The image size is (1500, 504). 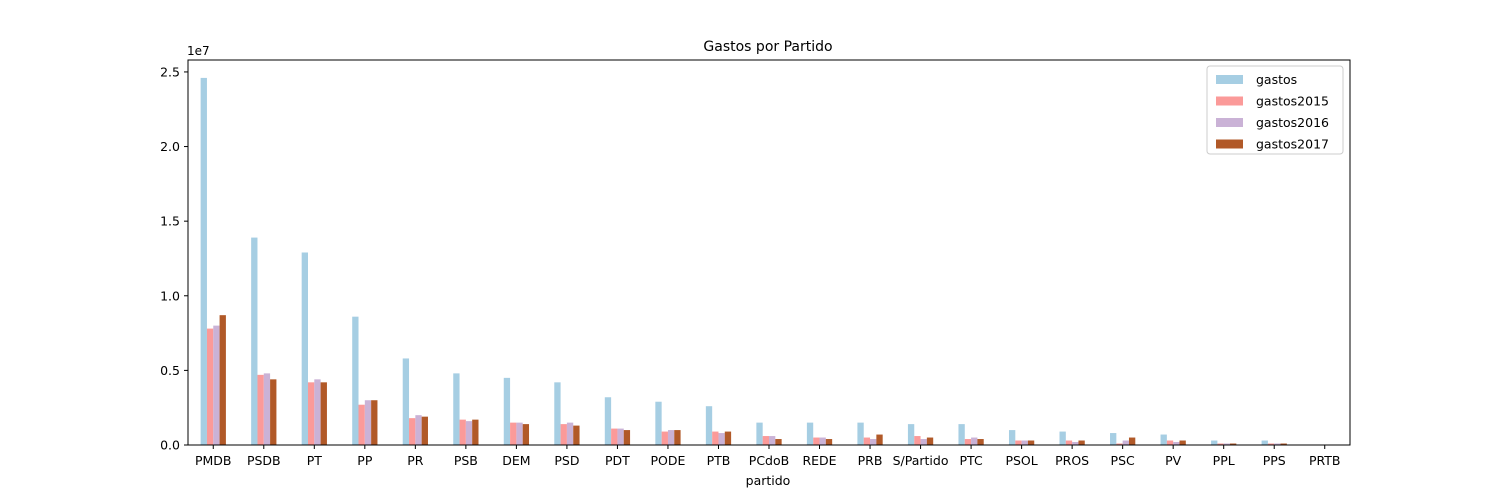 I want to click on legend-swatch-gastos, so click(x=1229, y=79).